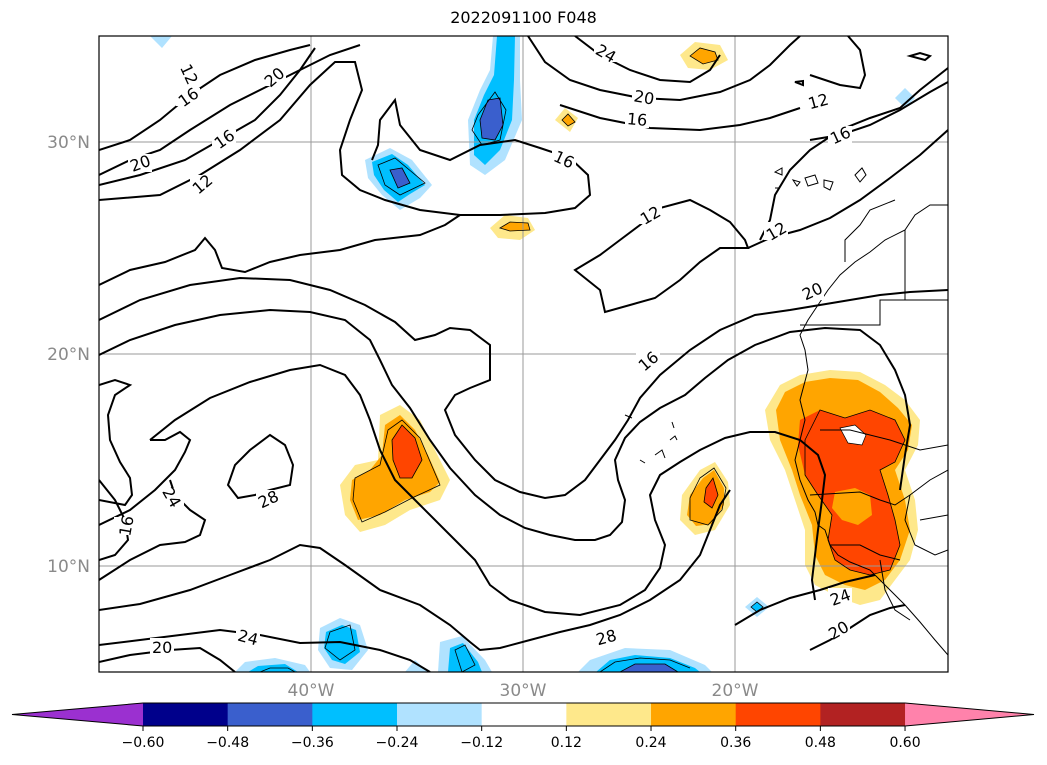 This screenshot has width=1047, height=765. Describe the element at coordinates (820, 179) in the screenshot. I see `canary-islands` at that location.